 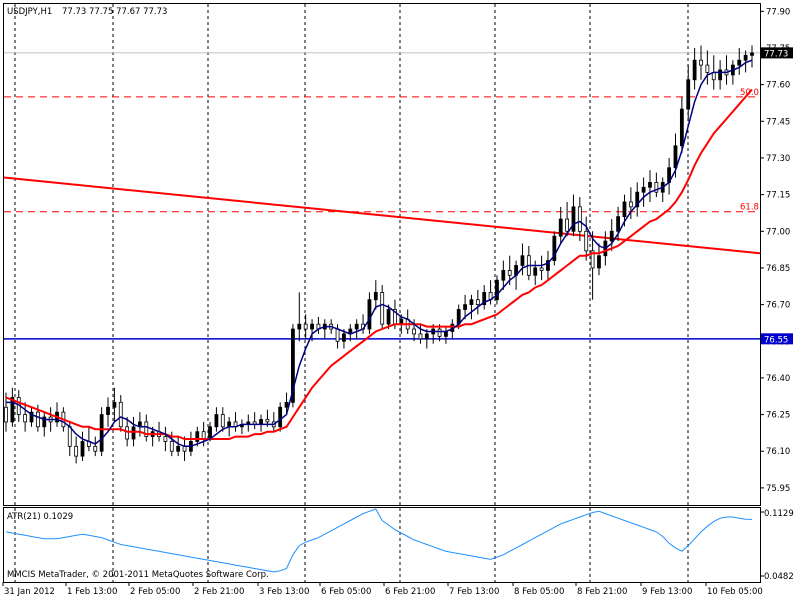 I want to click on trendline, so click(x=382, y=215).